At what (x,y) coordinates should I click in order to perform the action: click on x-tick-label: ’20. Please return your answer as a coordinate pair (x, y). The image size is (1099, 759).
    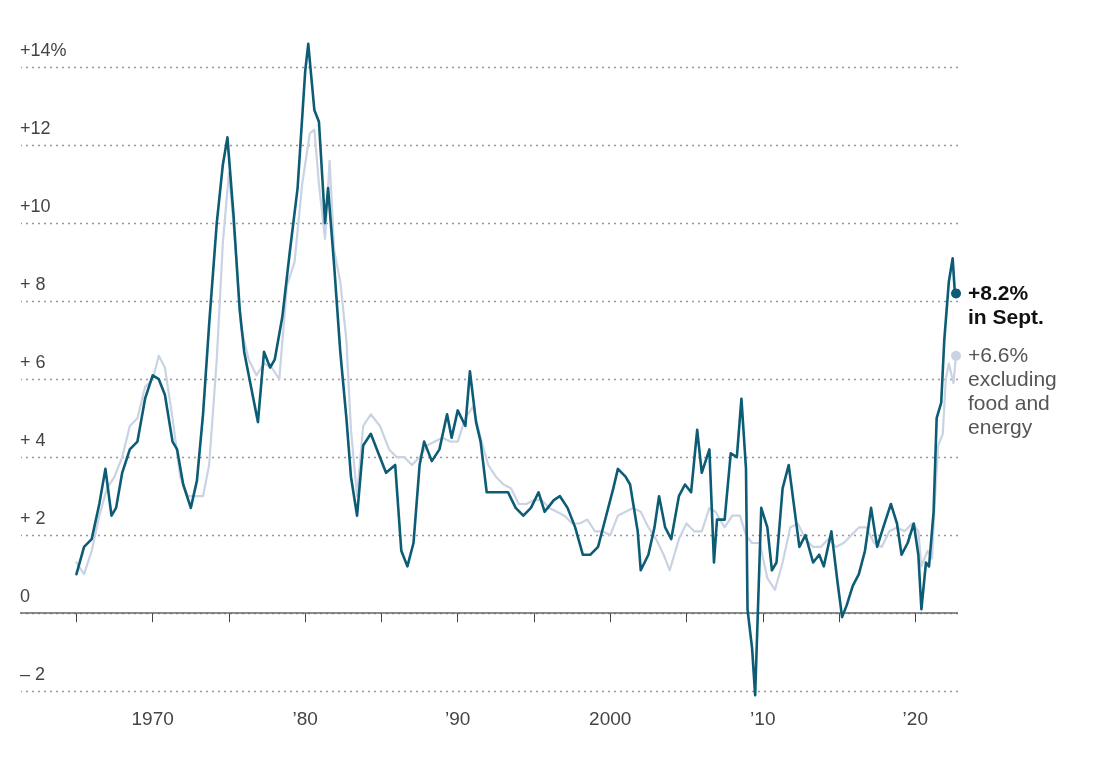
    Looking at the image, I should click on (915, 718).